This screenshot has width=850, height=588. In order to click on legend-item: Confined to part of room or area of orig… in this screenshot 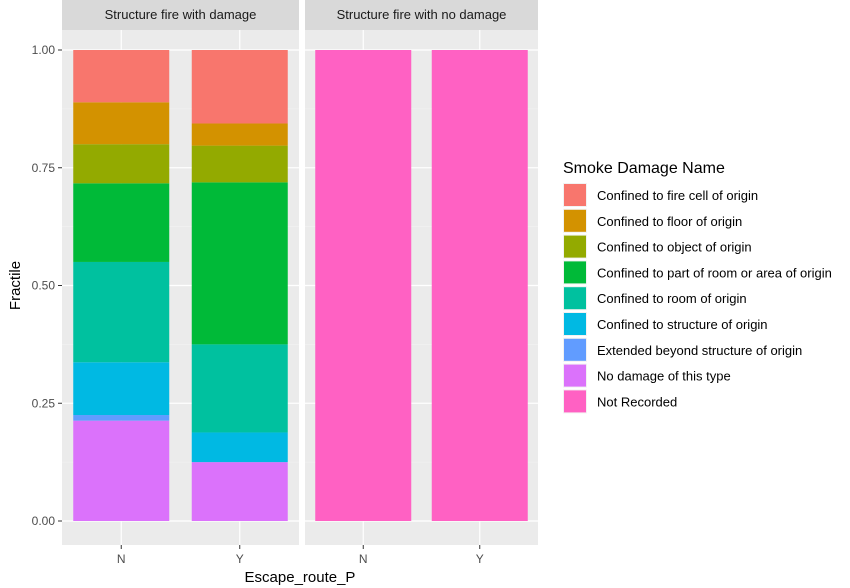, I will do `click(697, 272)`.